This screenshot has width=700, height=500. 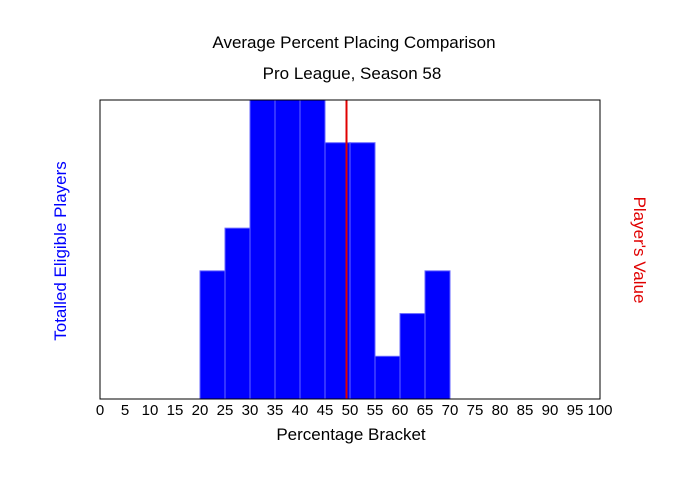 I want to click on chart-subtitle: Pro League, Season 58, so click(x=352, y=73).